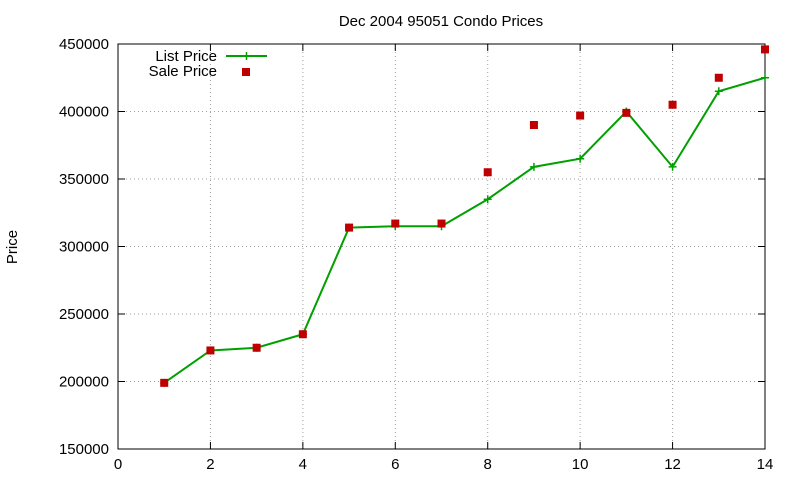  What do you see at coordinates (580, 464) in the screenshot?
I see `x-tick-label: 10` at bounding box center [580, 464].